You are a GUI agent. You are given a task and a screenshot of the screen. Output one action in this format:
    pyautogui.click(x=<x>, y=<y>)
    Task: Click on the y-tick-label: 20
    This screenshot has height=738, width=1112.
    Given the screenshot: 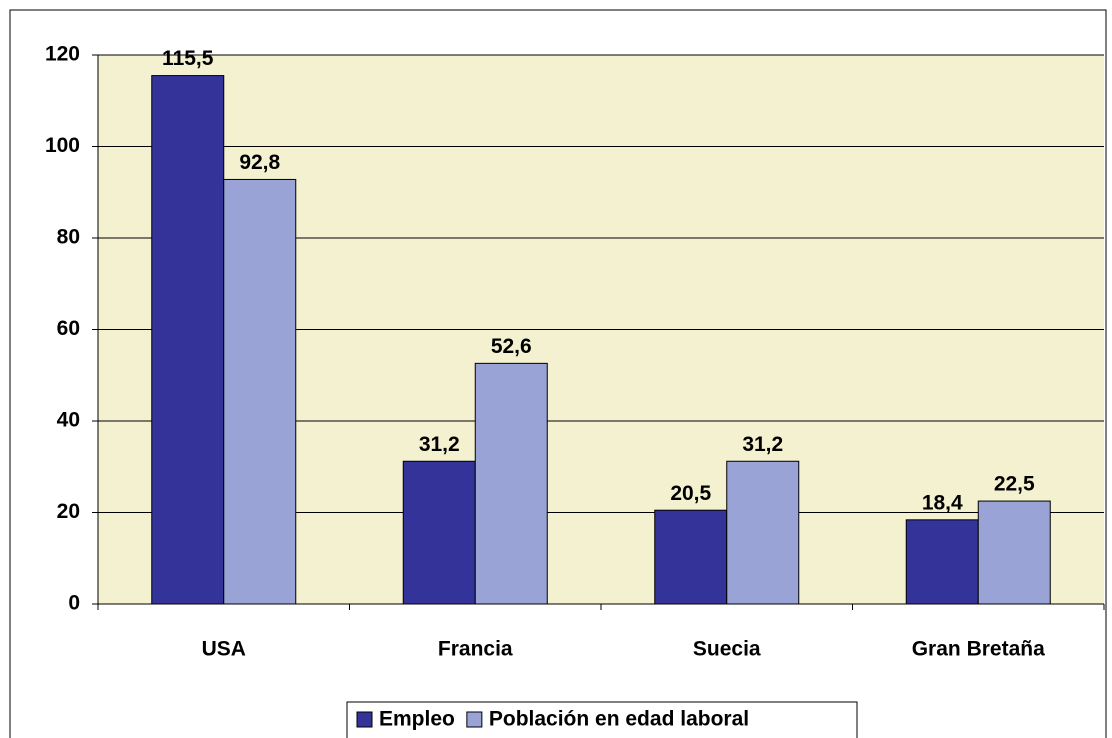 What is the action you would take?
    pyautogui.click(x=68, y=511)
    